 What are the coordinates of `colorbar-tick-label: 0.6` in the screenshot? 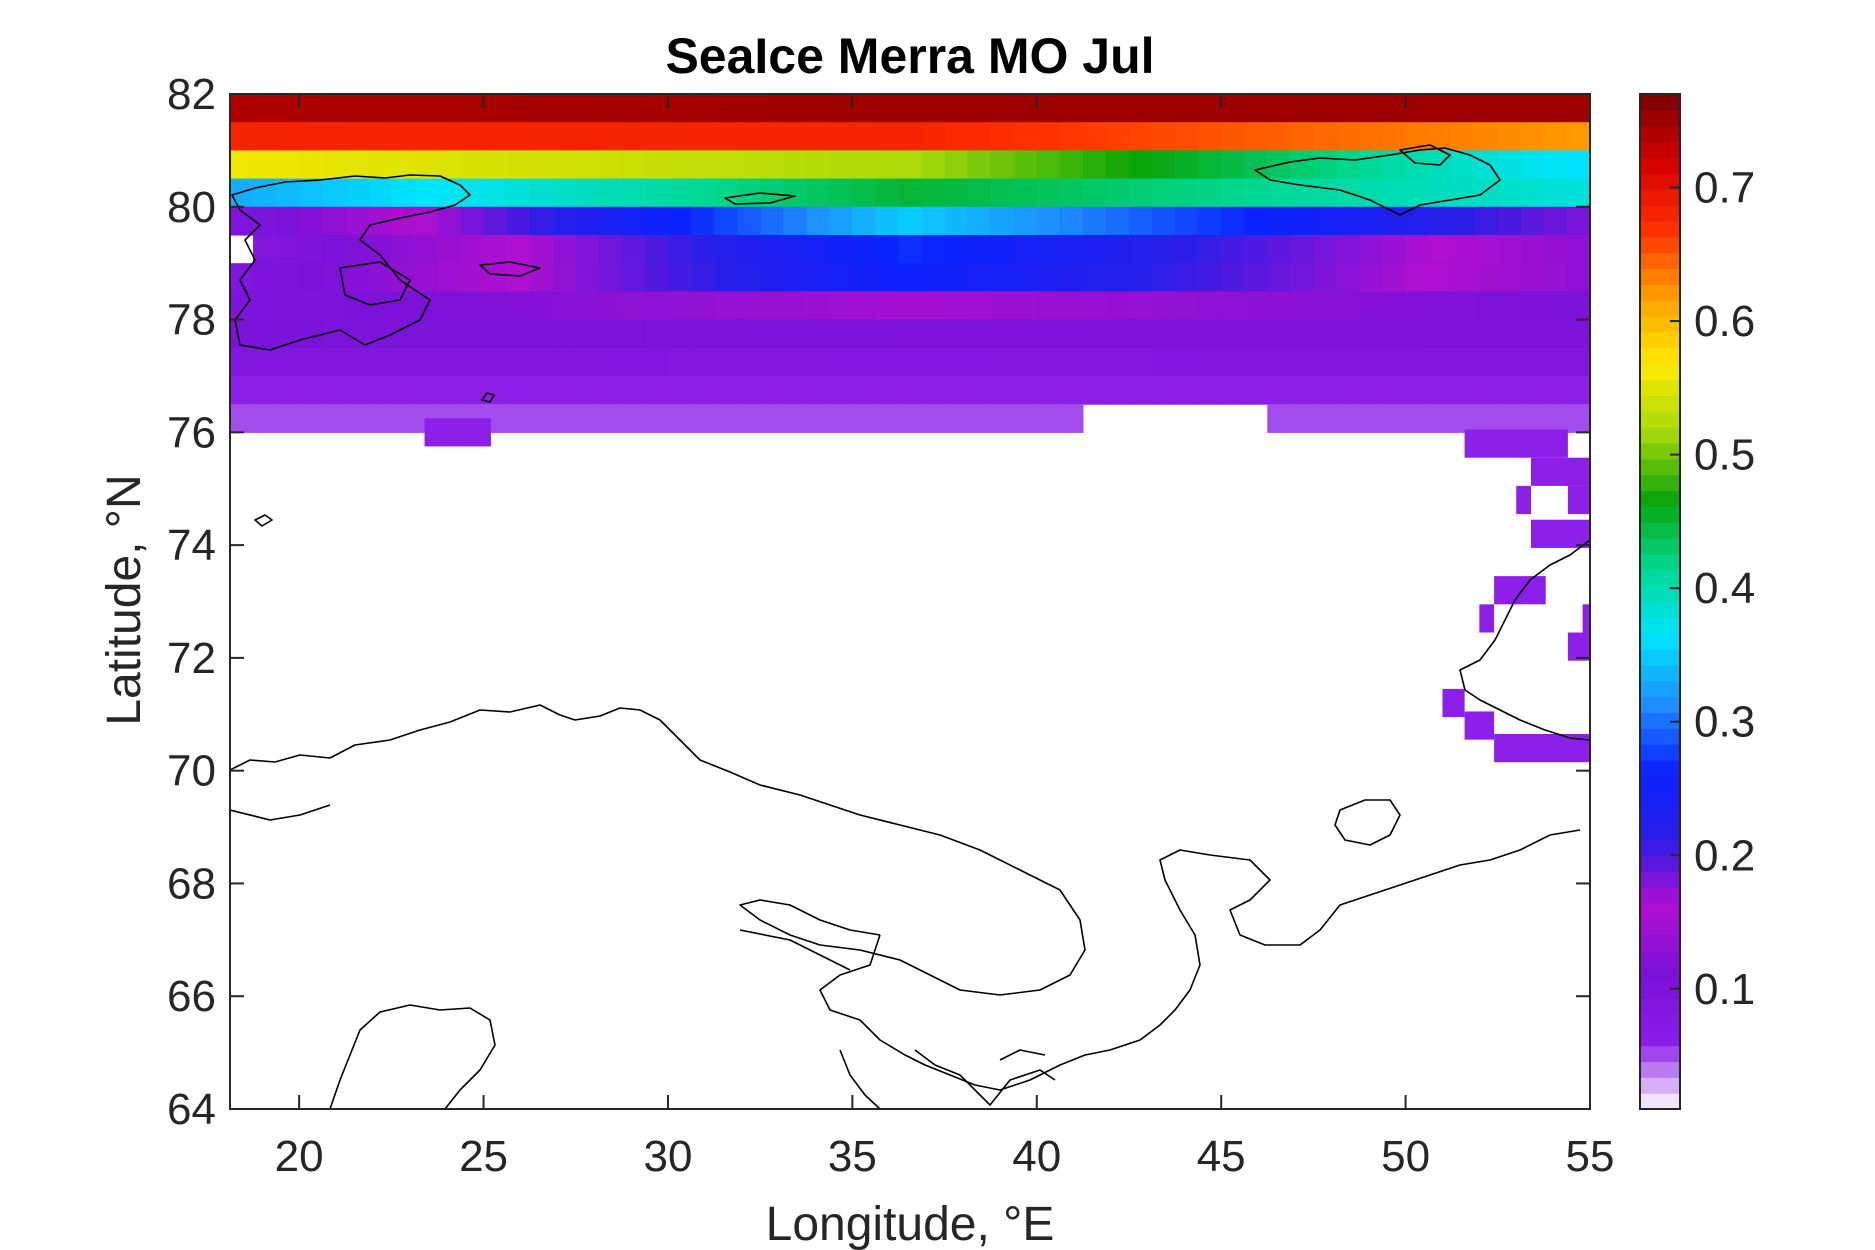 It's located at (1724, 321).